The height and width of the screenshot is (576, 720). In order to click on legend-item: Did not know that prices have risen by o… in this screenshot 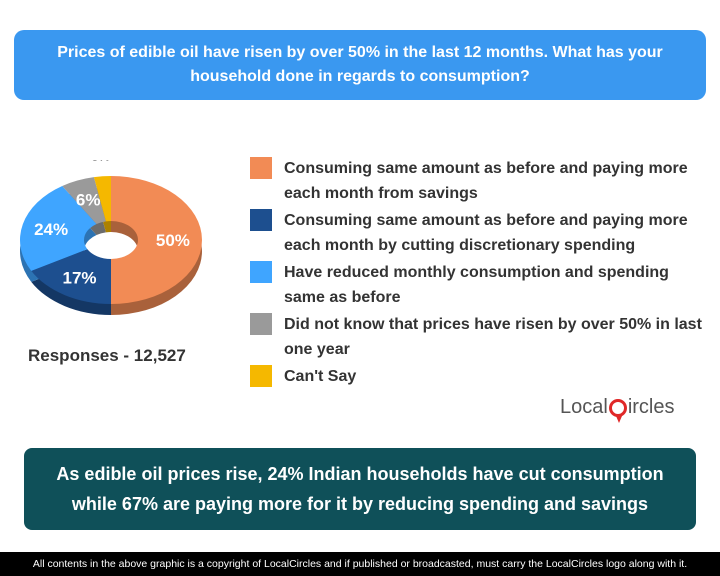, I will do `click(480, 337)`.